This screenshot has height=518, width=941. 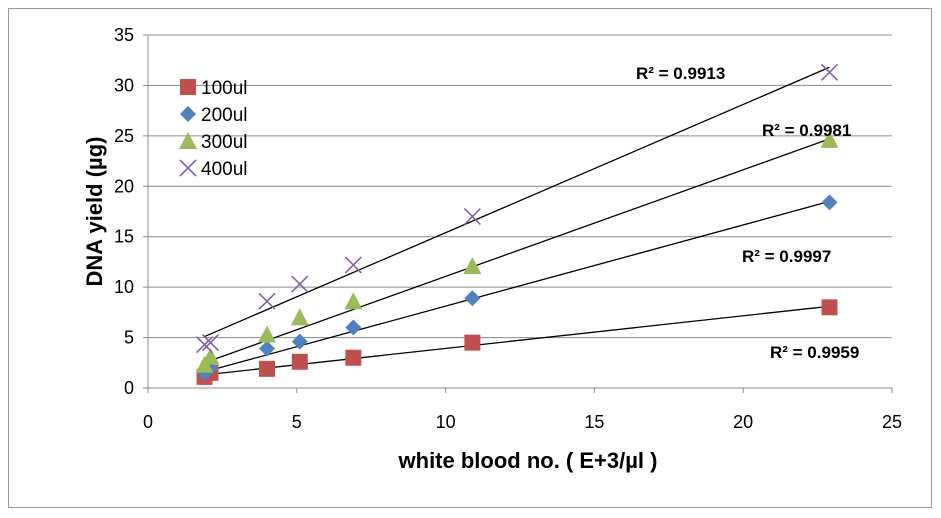 I want to click on y-tick-label: 0, so click(x=129, y=388).